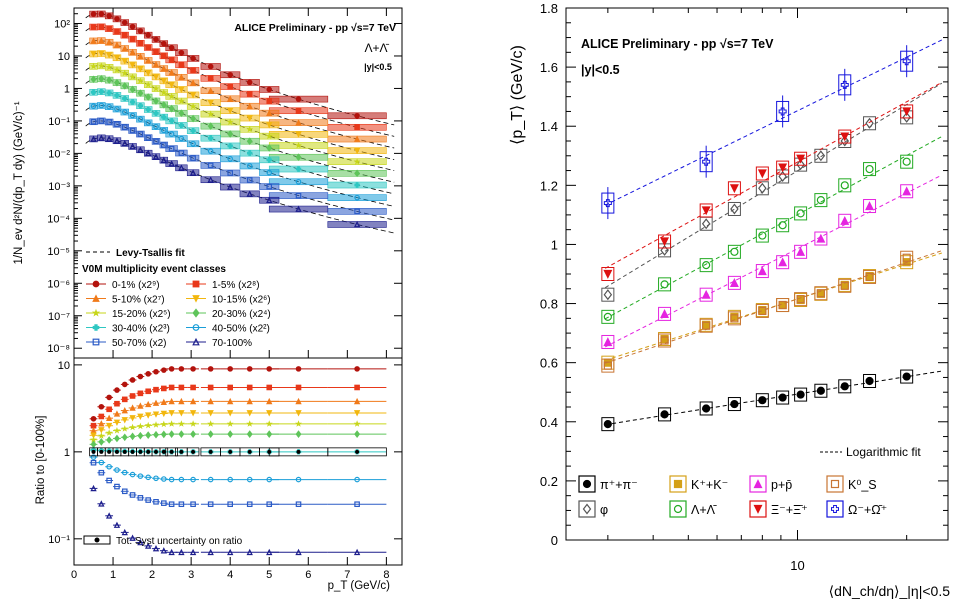  I want to click on log-fit-line, so click(773, 307).